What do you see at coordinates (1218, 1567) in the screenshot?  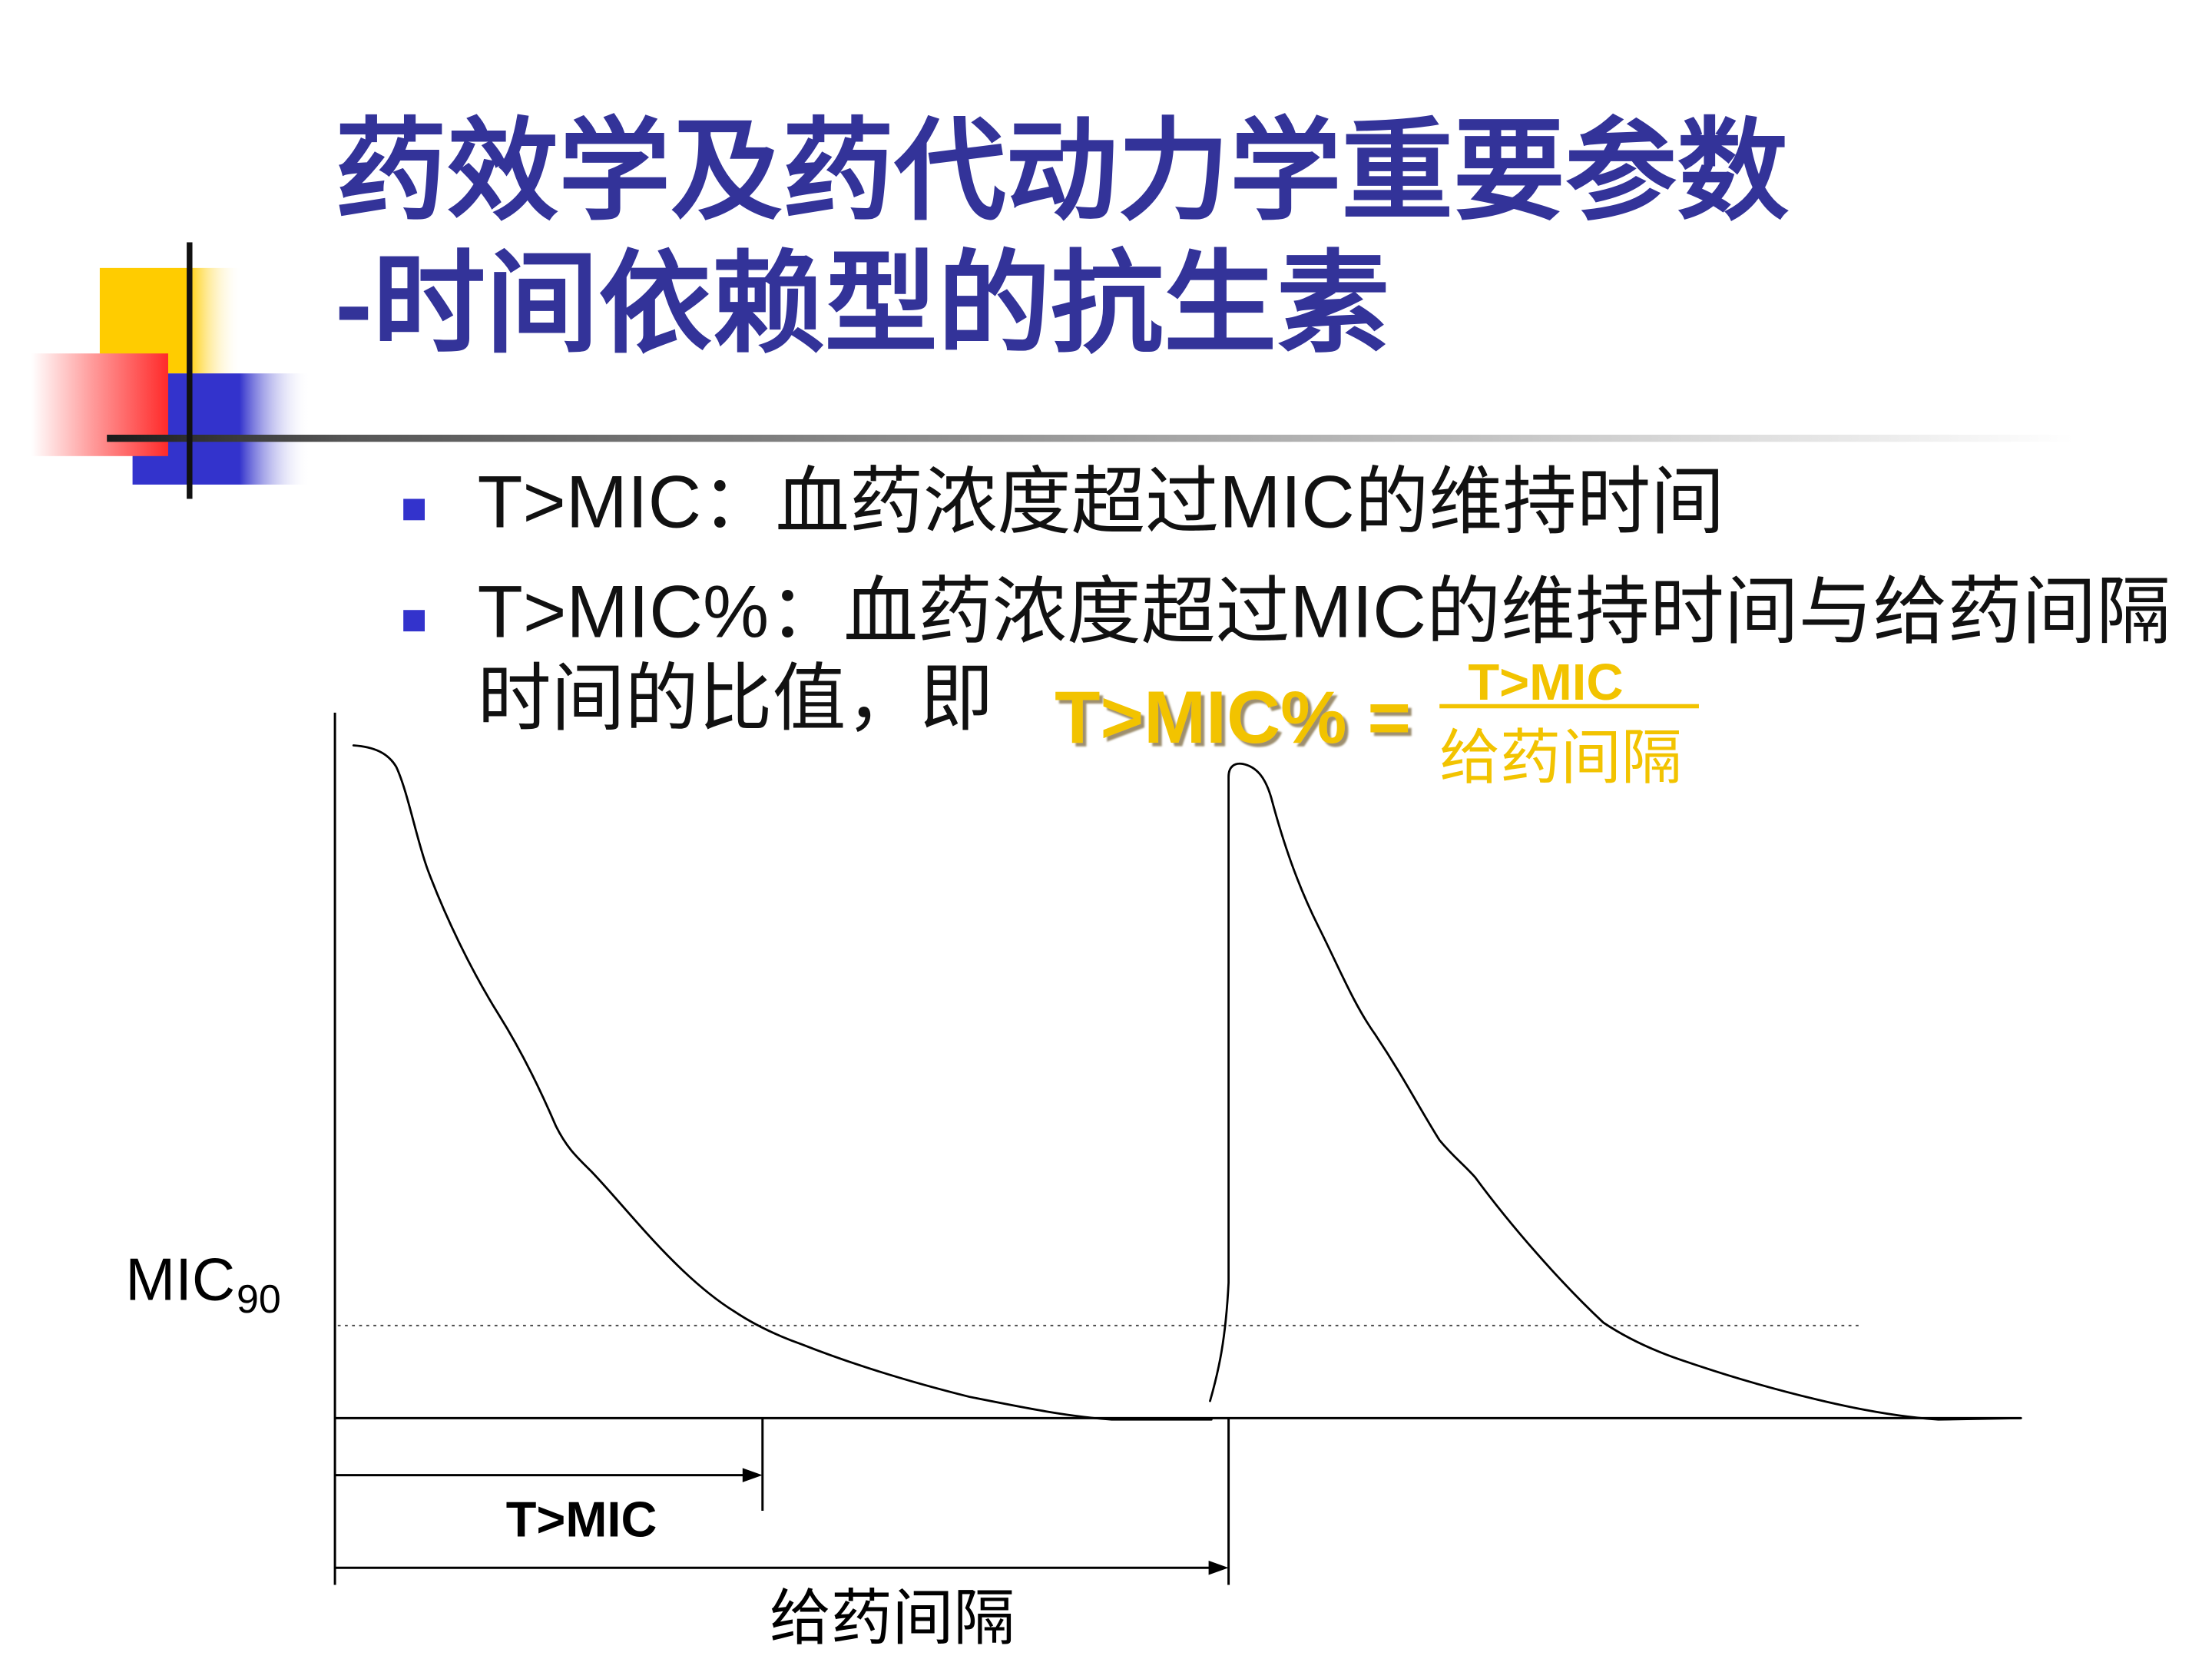 I see `dosing-interval-arrowhead` at bounding box center [1218, 1567].